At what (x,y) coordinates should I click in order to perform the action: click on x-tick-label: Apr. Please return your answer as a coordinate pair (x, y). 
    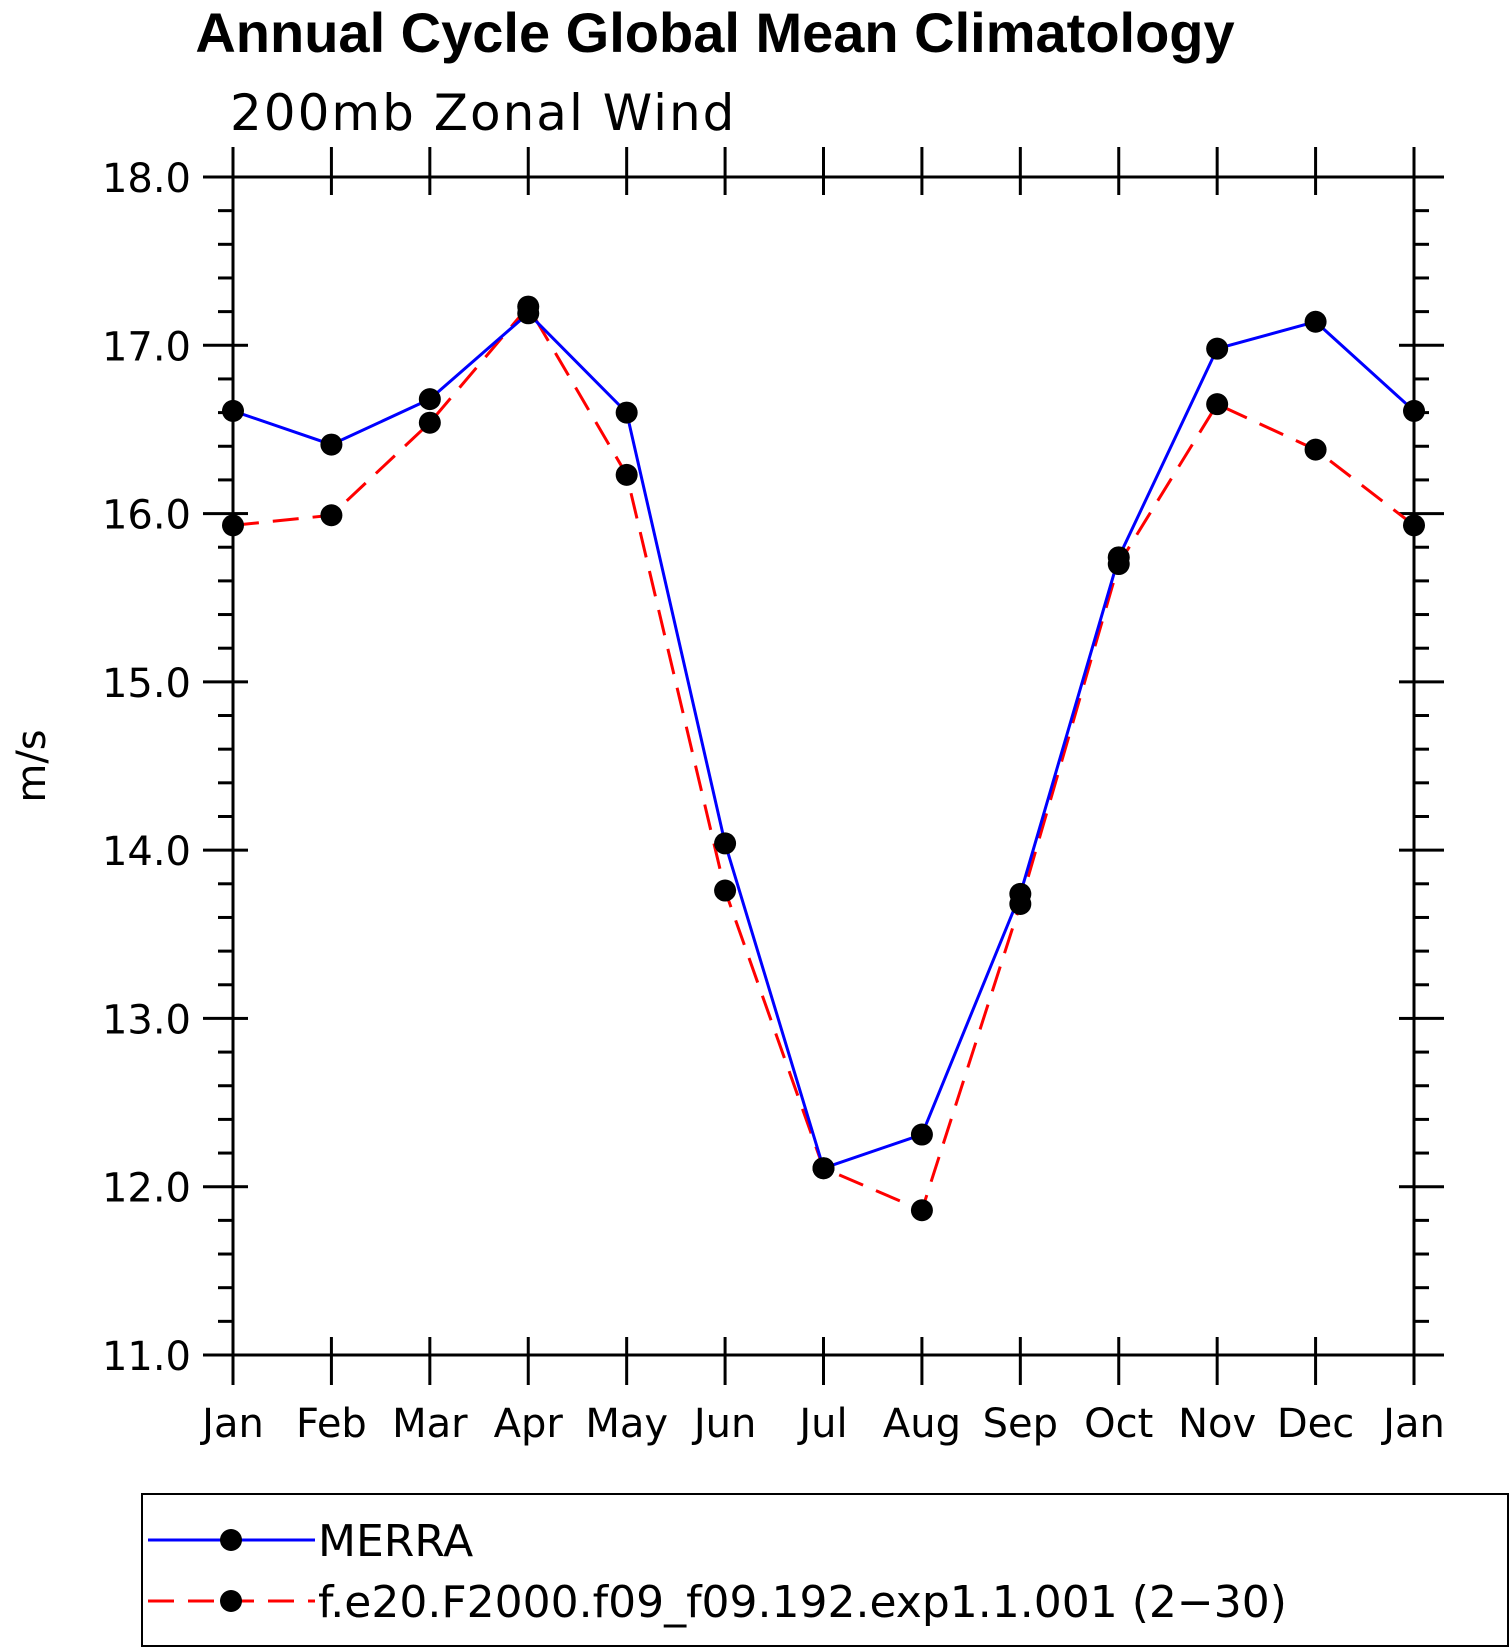
    Looking at the image, I should click on (529, 1424).